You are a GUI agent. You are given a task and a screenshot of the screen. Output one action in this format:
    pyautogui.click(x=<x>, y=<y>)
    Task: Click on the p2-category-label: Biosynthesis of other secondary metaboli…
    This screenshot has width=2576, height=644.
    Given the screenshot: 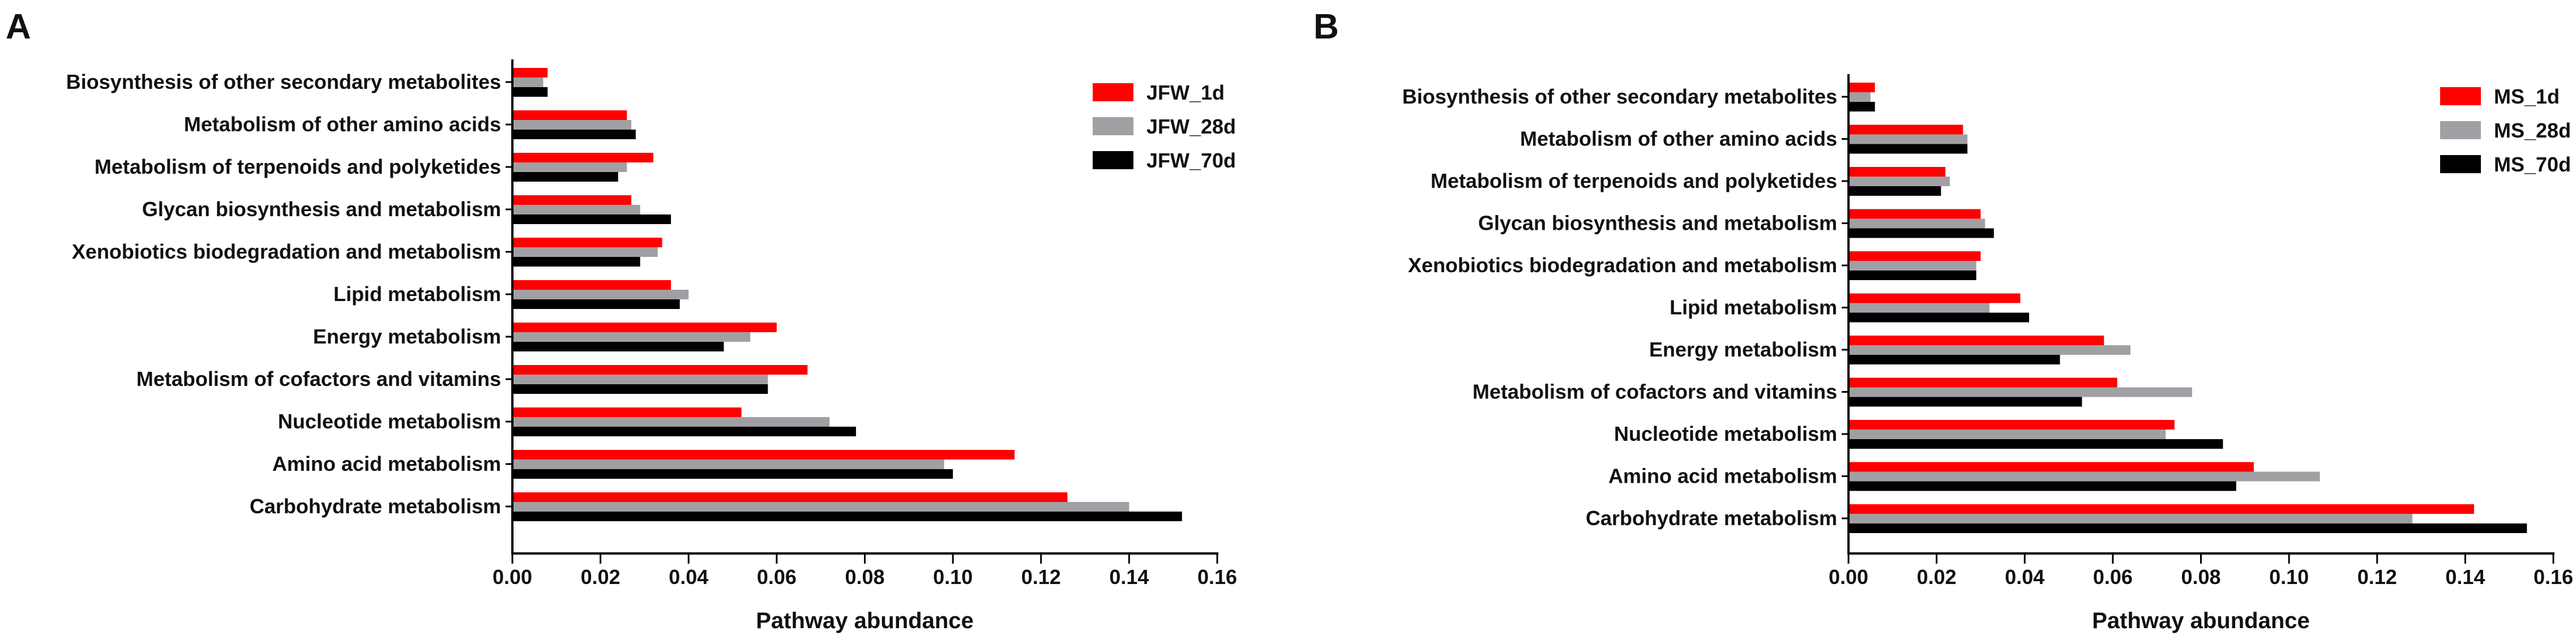 What is the action you would take?
    pyautogui.click(x=1619, y=96)
    